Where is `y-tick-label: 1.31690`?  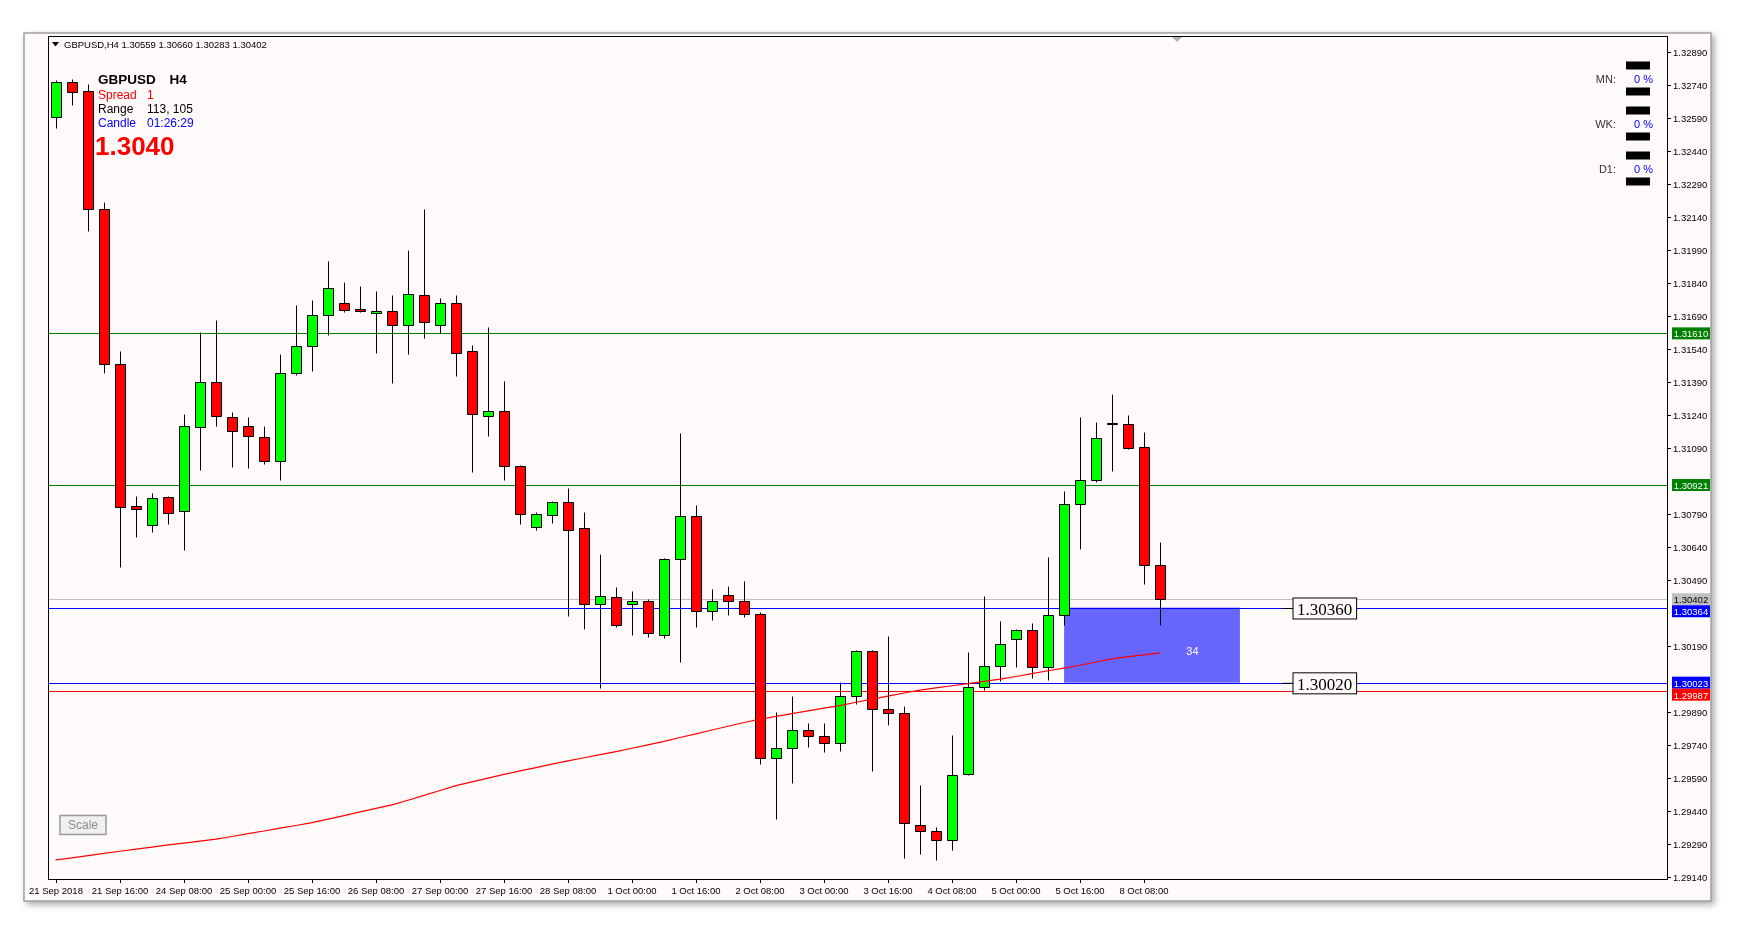
y-tick-label: 1.31690 is located at coordinates (1690, 316).